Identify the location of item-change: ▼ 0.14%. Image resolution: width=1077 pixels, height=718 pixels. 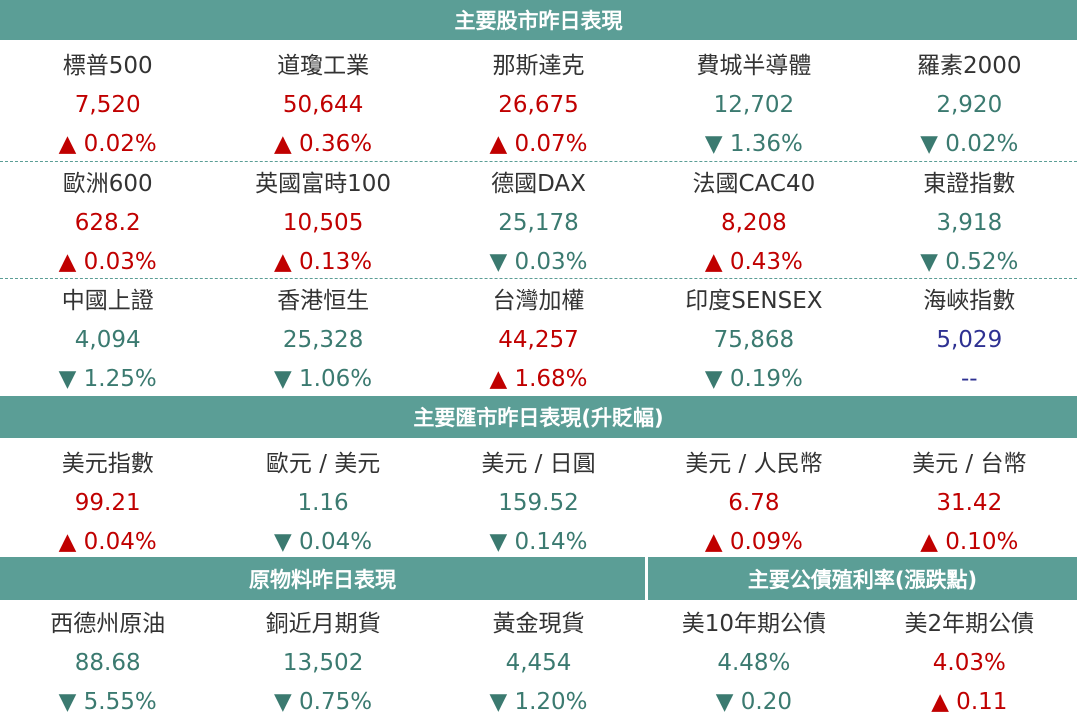
(538, 542).